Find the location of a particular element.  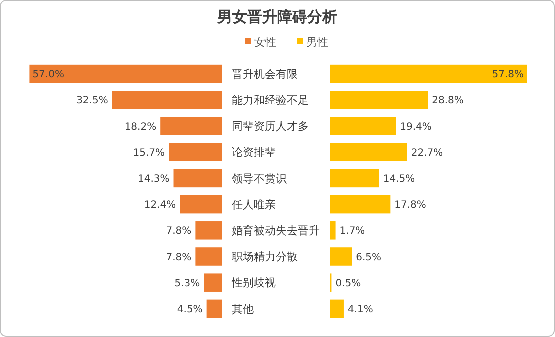

data-label: 18.2% is located at coordinates (140, 127).